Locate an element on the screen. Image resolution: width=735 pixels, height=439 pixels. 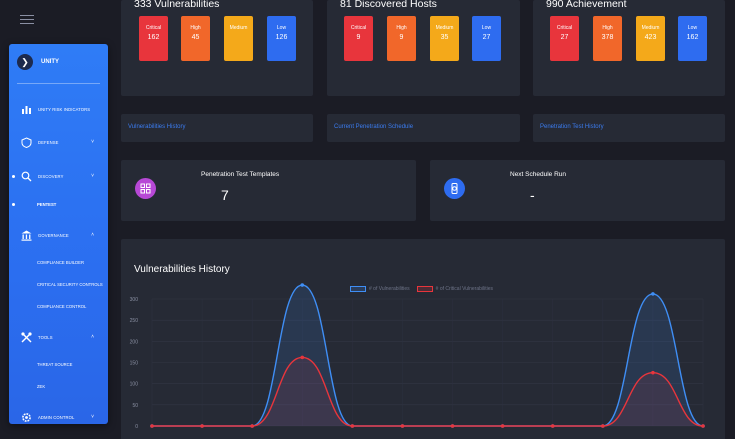
brand-logo-icon: ❯ is located at coordinates (25, 62).